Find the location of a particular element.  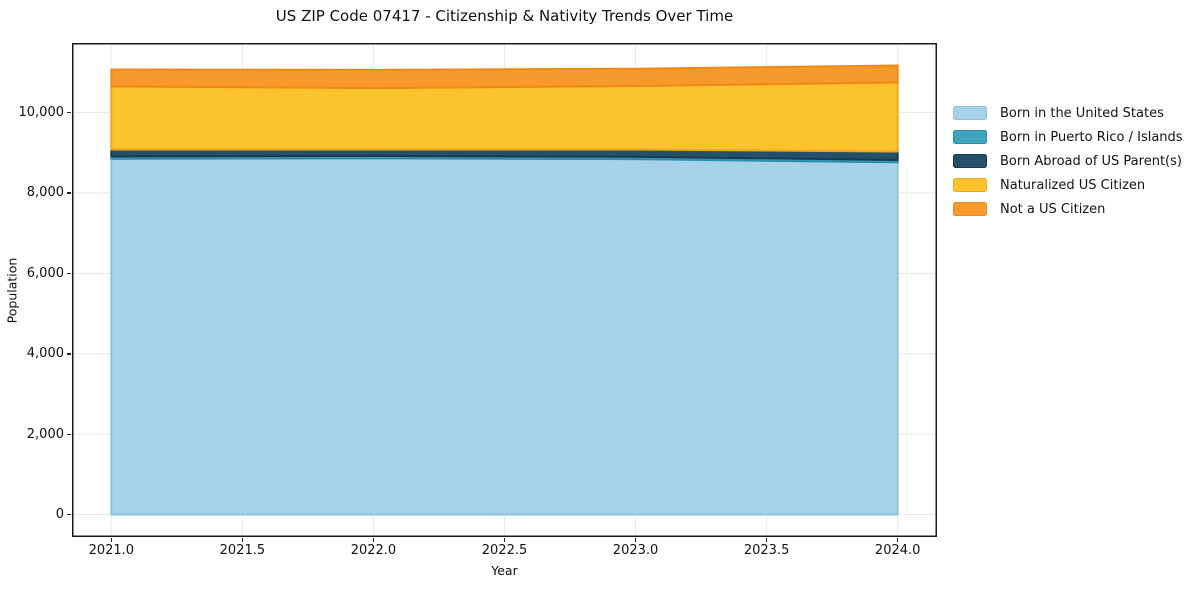

y-tick-label: 4,000 is located at coordinates (45, 354).